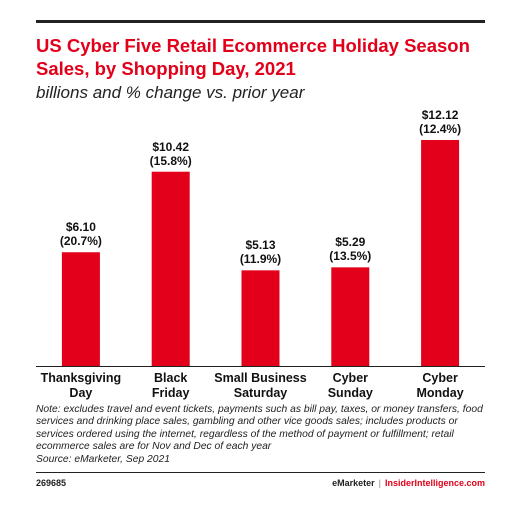 This screenshot has width=520, height=520. What do you see at coordinates (353, 483) in the screenshot?
I see `brand-emarketer: eMarketer` at bounding box center [353, 483].